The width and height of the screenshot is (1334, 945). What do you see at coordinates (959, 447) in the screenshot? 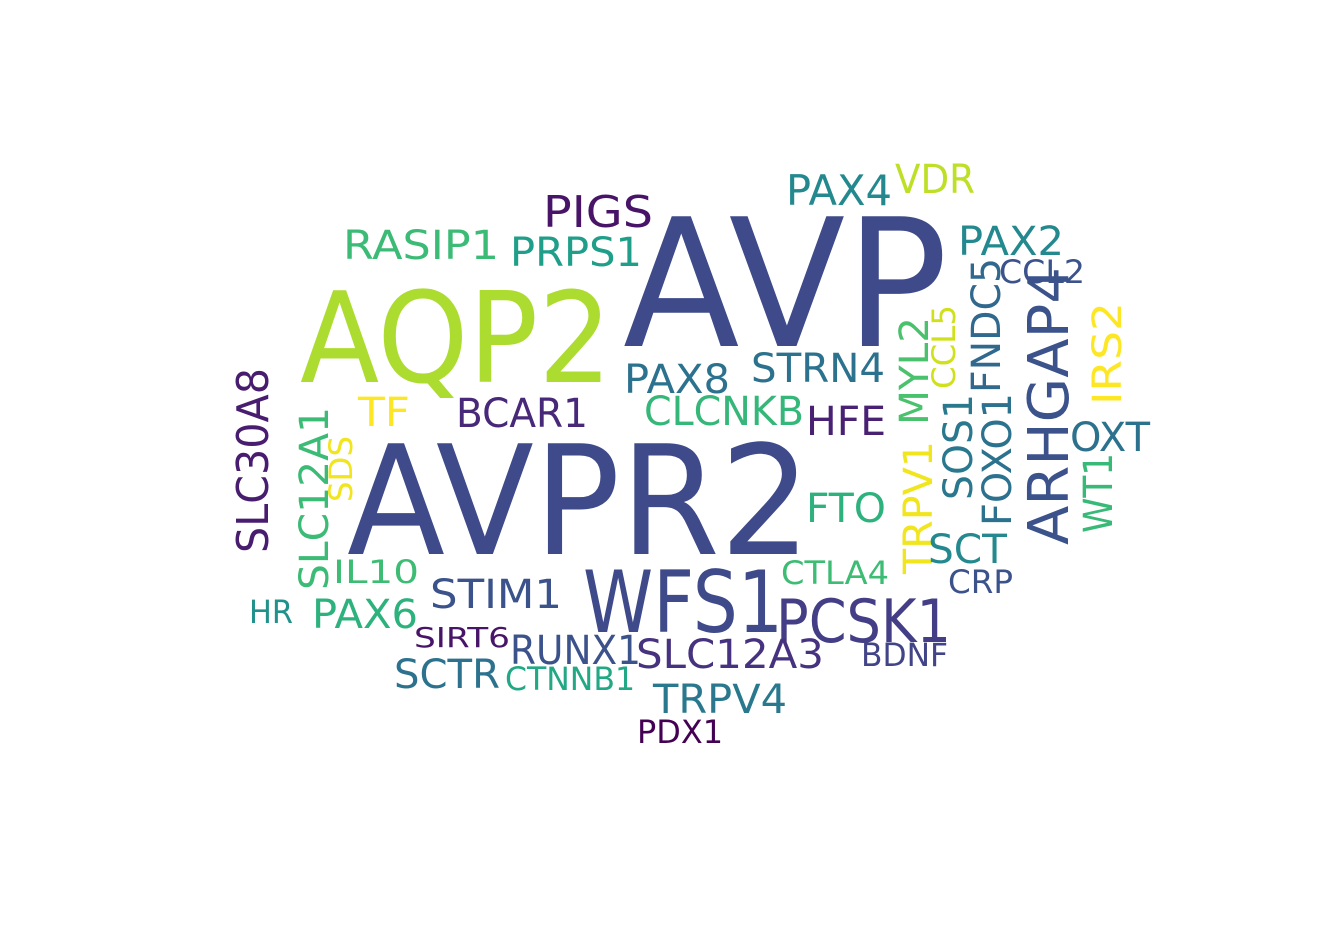
I see `word-sos1: SOS1` at bounding box center [959, 447].